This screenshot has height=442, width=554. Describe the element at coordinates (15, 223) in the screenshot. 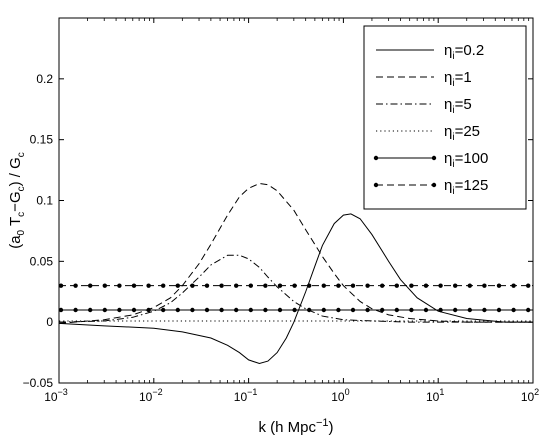

I see `y-axis-title-T: T` at that location.